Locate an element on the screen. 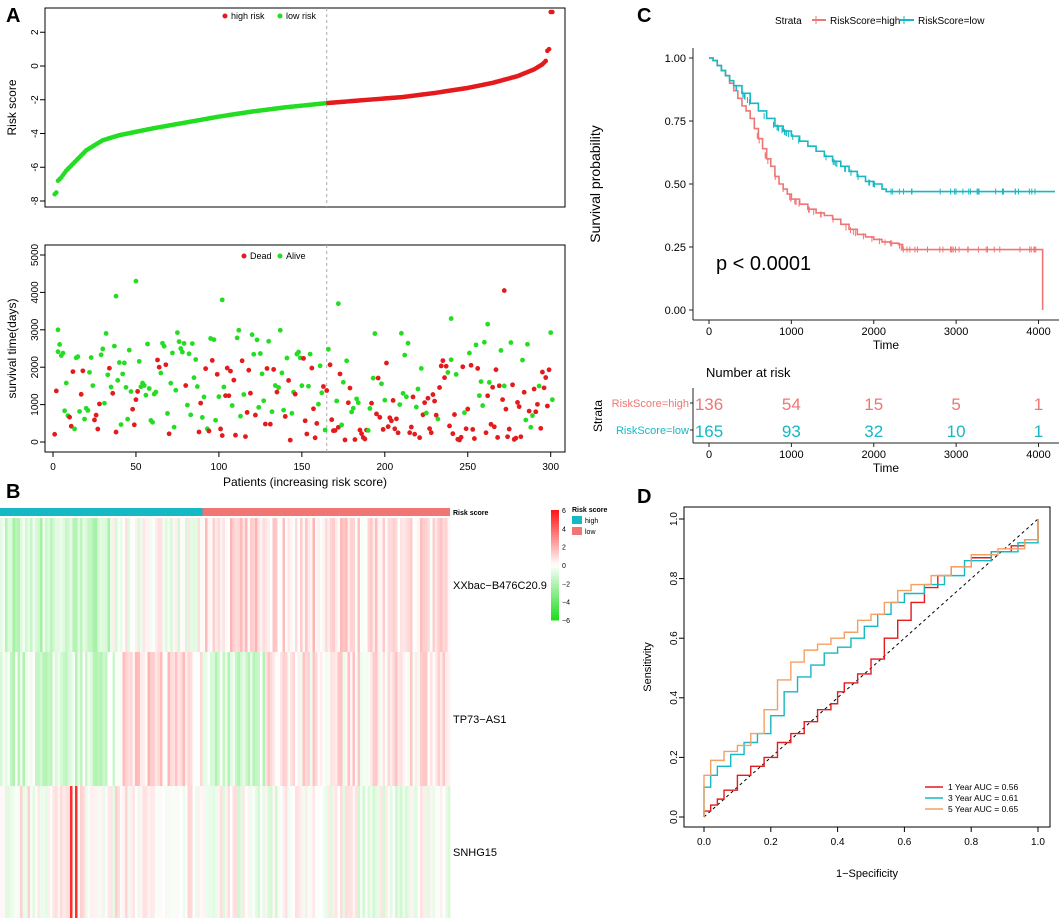 This screenshot has width=1059, height=918. risk-legend-low-label: low is located at coordinates (590, 532).